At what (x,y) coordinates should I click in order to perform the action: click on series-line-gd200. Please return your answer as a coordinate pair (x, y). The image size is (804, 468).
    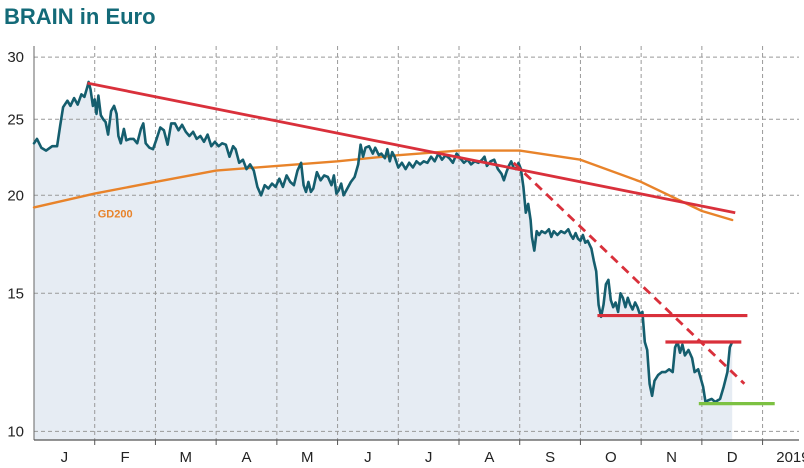
    Looking at the image, I should click on (383, 185).